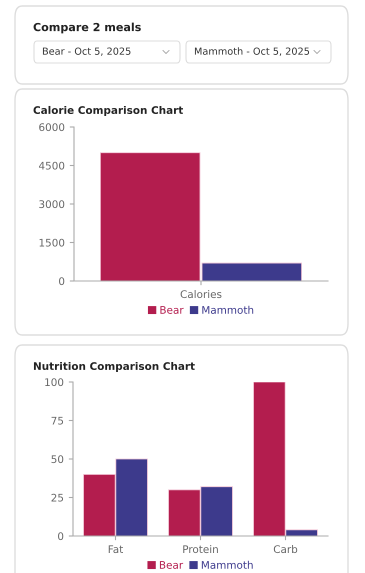 This screenshot has height=573, width=365. Describe the element at coordinates (58, 459) in the screenshot. I see `y-tick-label: 50` at that location.